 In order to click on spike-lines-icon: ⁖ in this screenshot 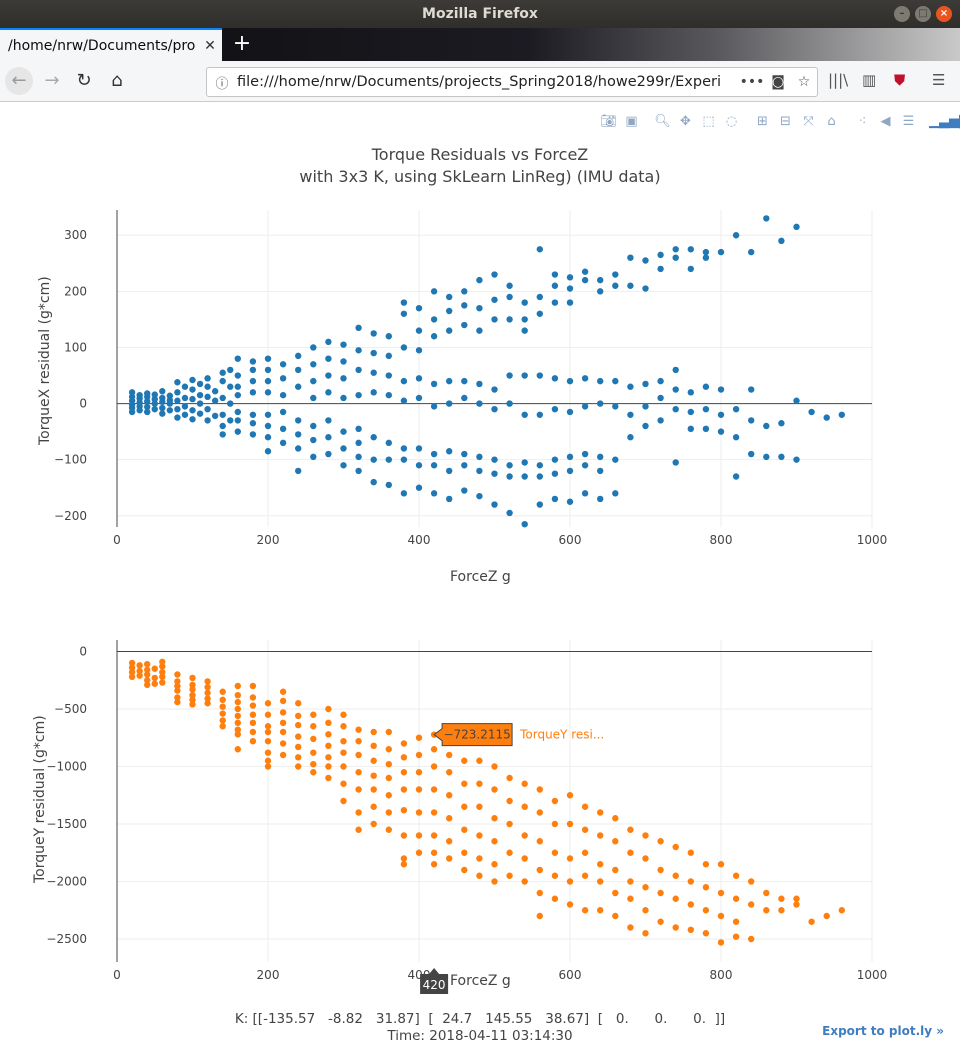, I will do `click(862, 121)`.